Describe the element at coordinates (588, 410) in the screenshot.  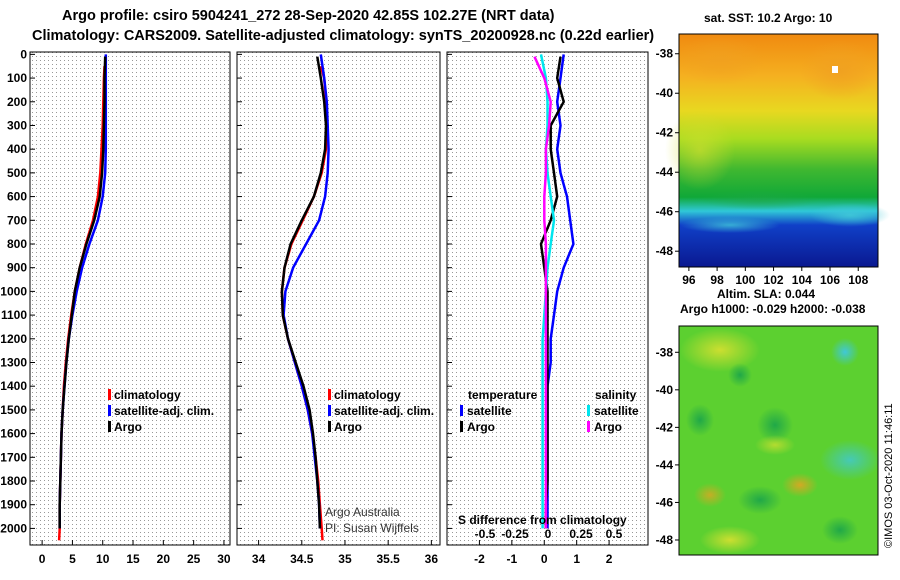
I see `legend-sal-satellite-marker` at that location.